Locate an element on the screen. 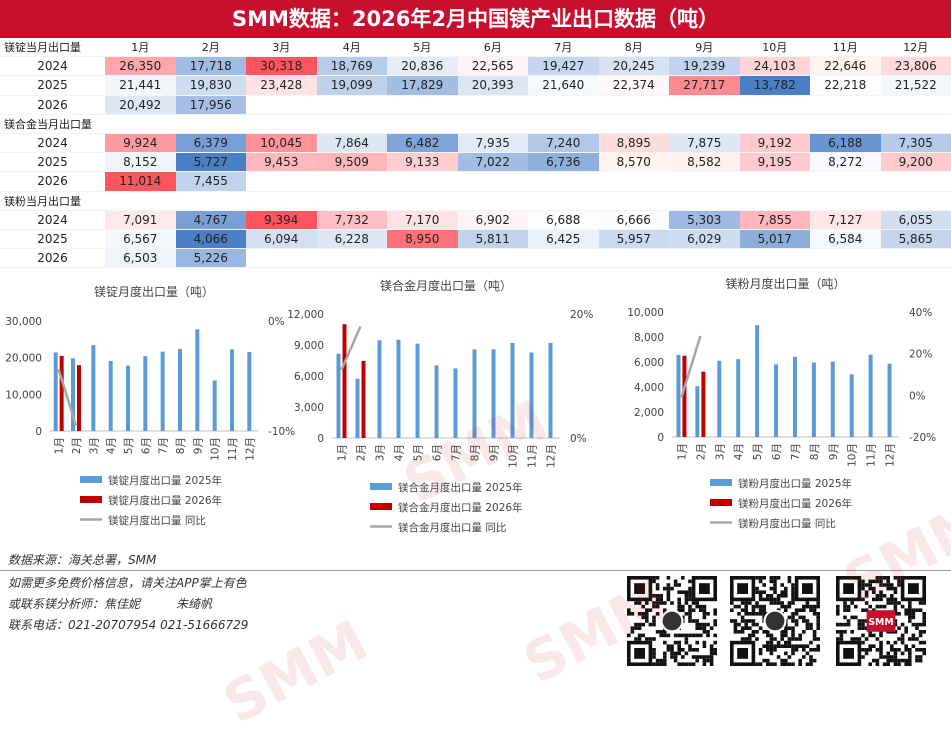 The width and height of the screenshot is (951, 737). value-cell: 20,836 is located at coordinates (422, 66).